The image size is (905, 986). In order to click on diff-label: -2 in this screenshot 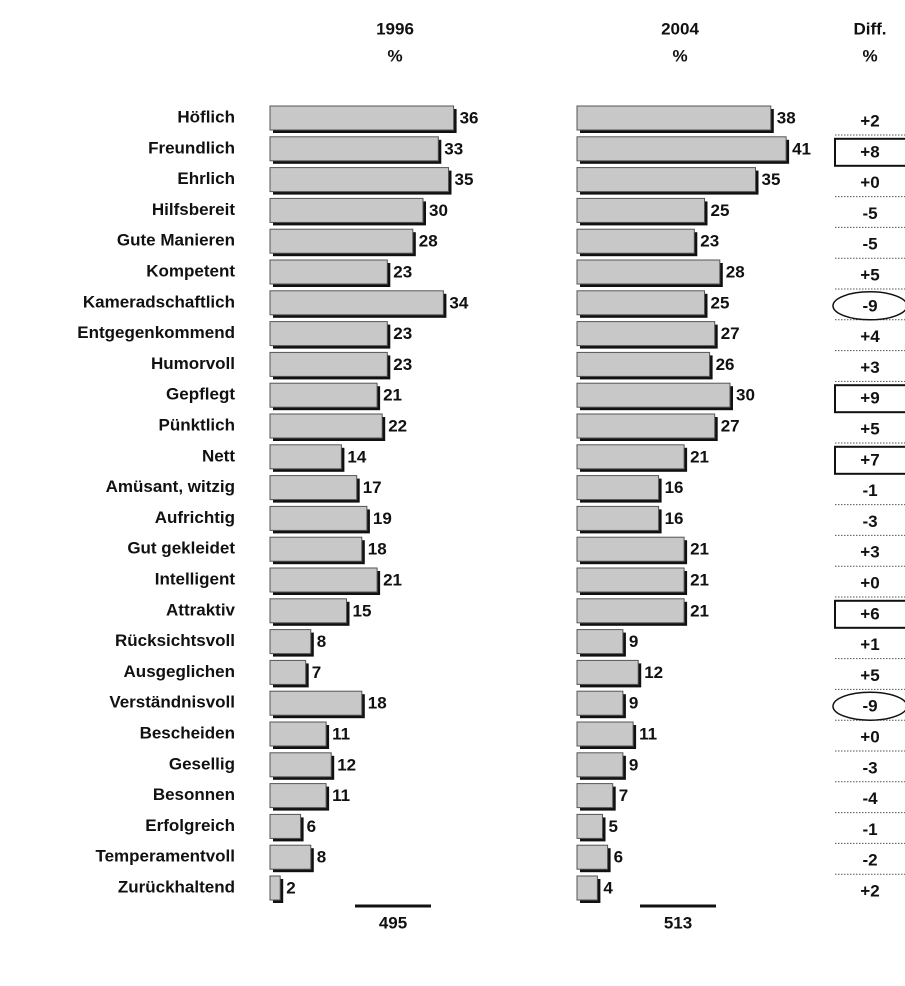, I will do `click(869, 860)`.